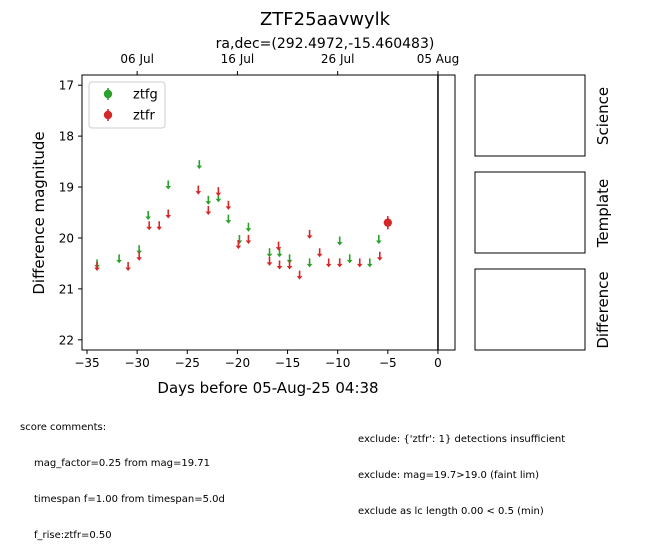 This screenshot has height=554, width=650. Describe the element at coordinates (388, 223) in the screenshot. I see `ztfr-detection-point` at that location.